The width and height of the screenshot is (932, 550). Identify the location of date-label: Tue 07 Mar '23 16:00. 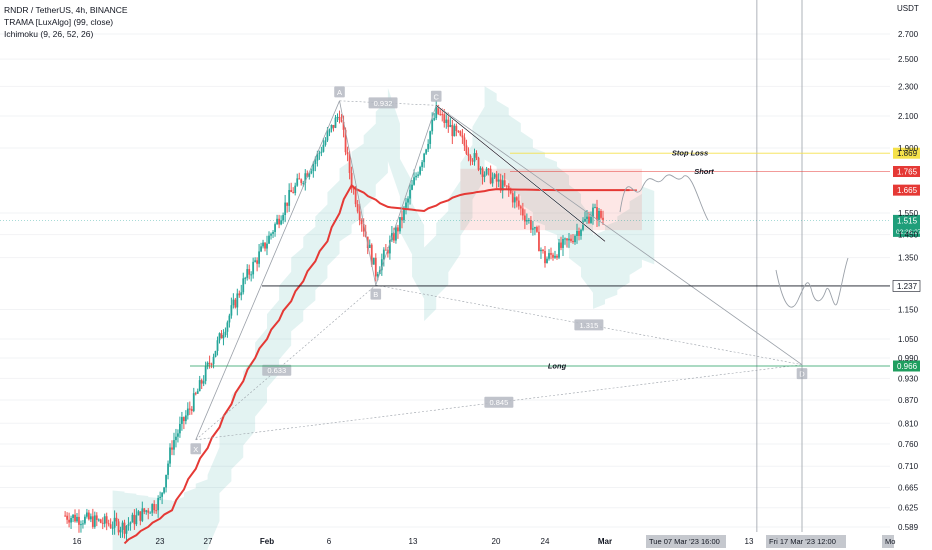
(684, 541).